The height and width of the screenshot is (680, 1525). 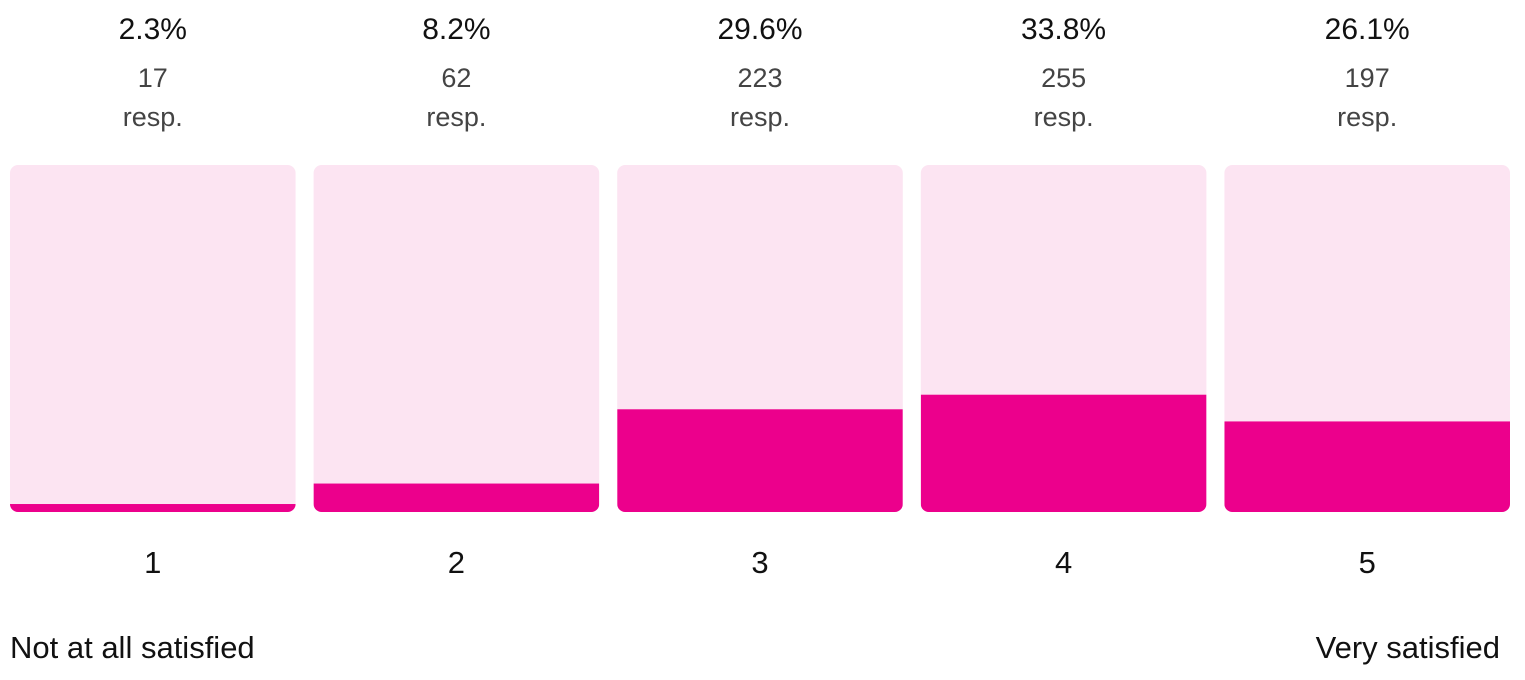 What do you see at coordinates (1063, 562) in the screenshot?
I see `category-label: 4` at bounding box center [1063, 562].